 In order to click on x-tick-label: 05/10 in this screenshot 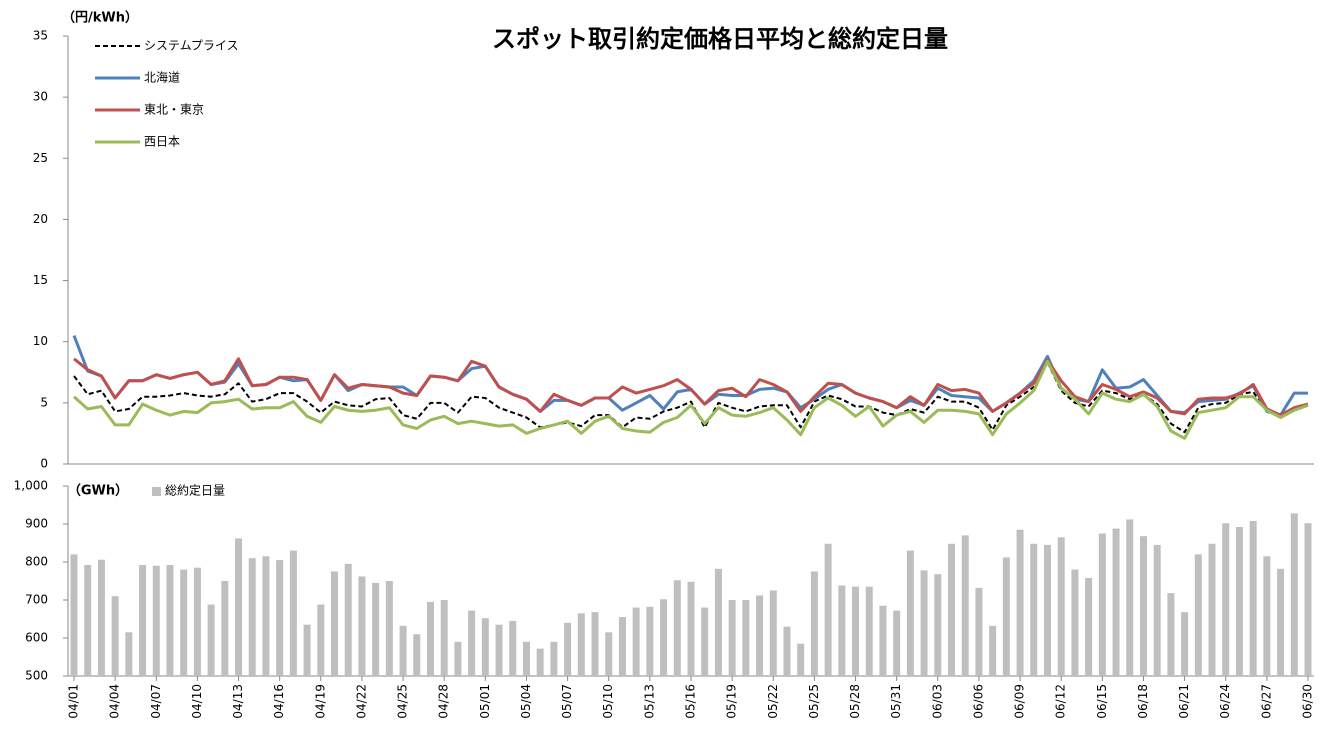, I will do `click(608, 701)`.